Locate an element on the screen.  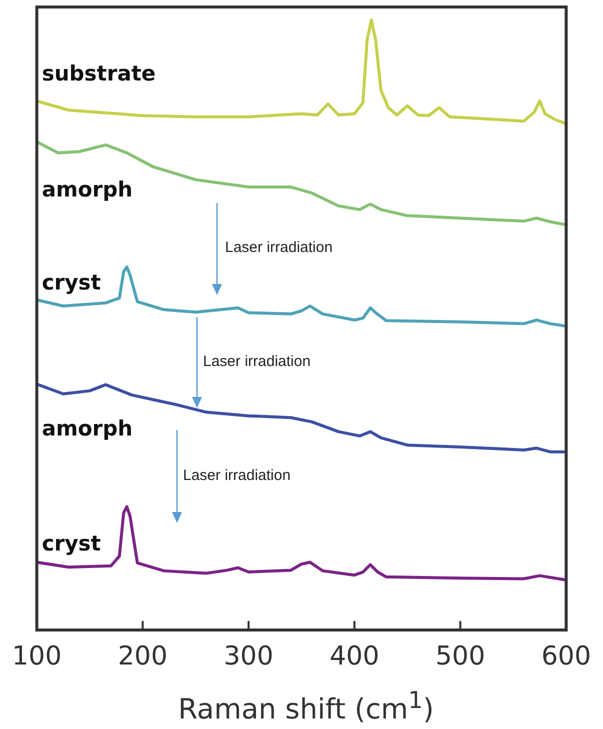
x-tick-label: 100 is located at coordinates (37, 656).